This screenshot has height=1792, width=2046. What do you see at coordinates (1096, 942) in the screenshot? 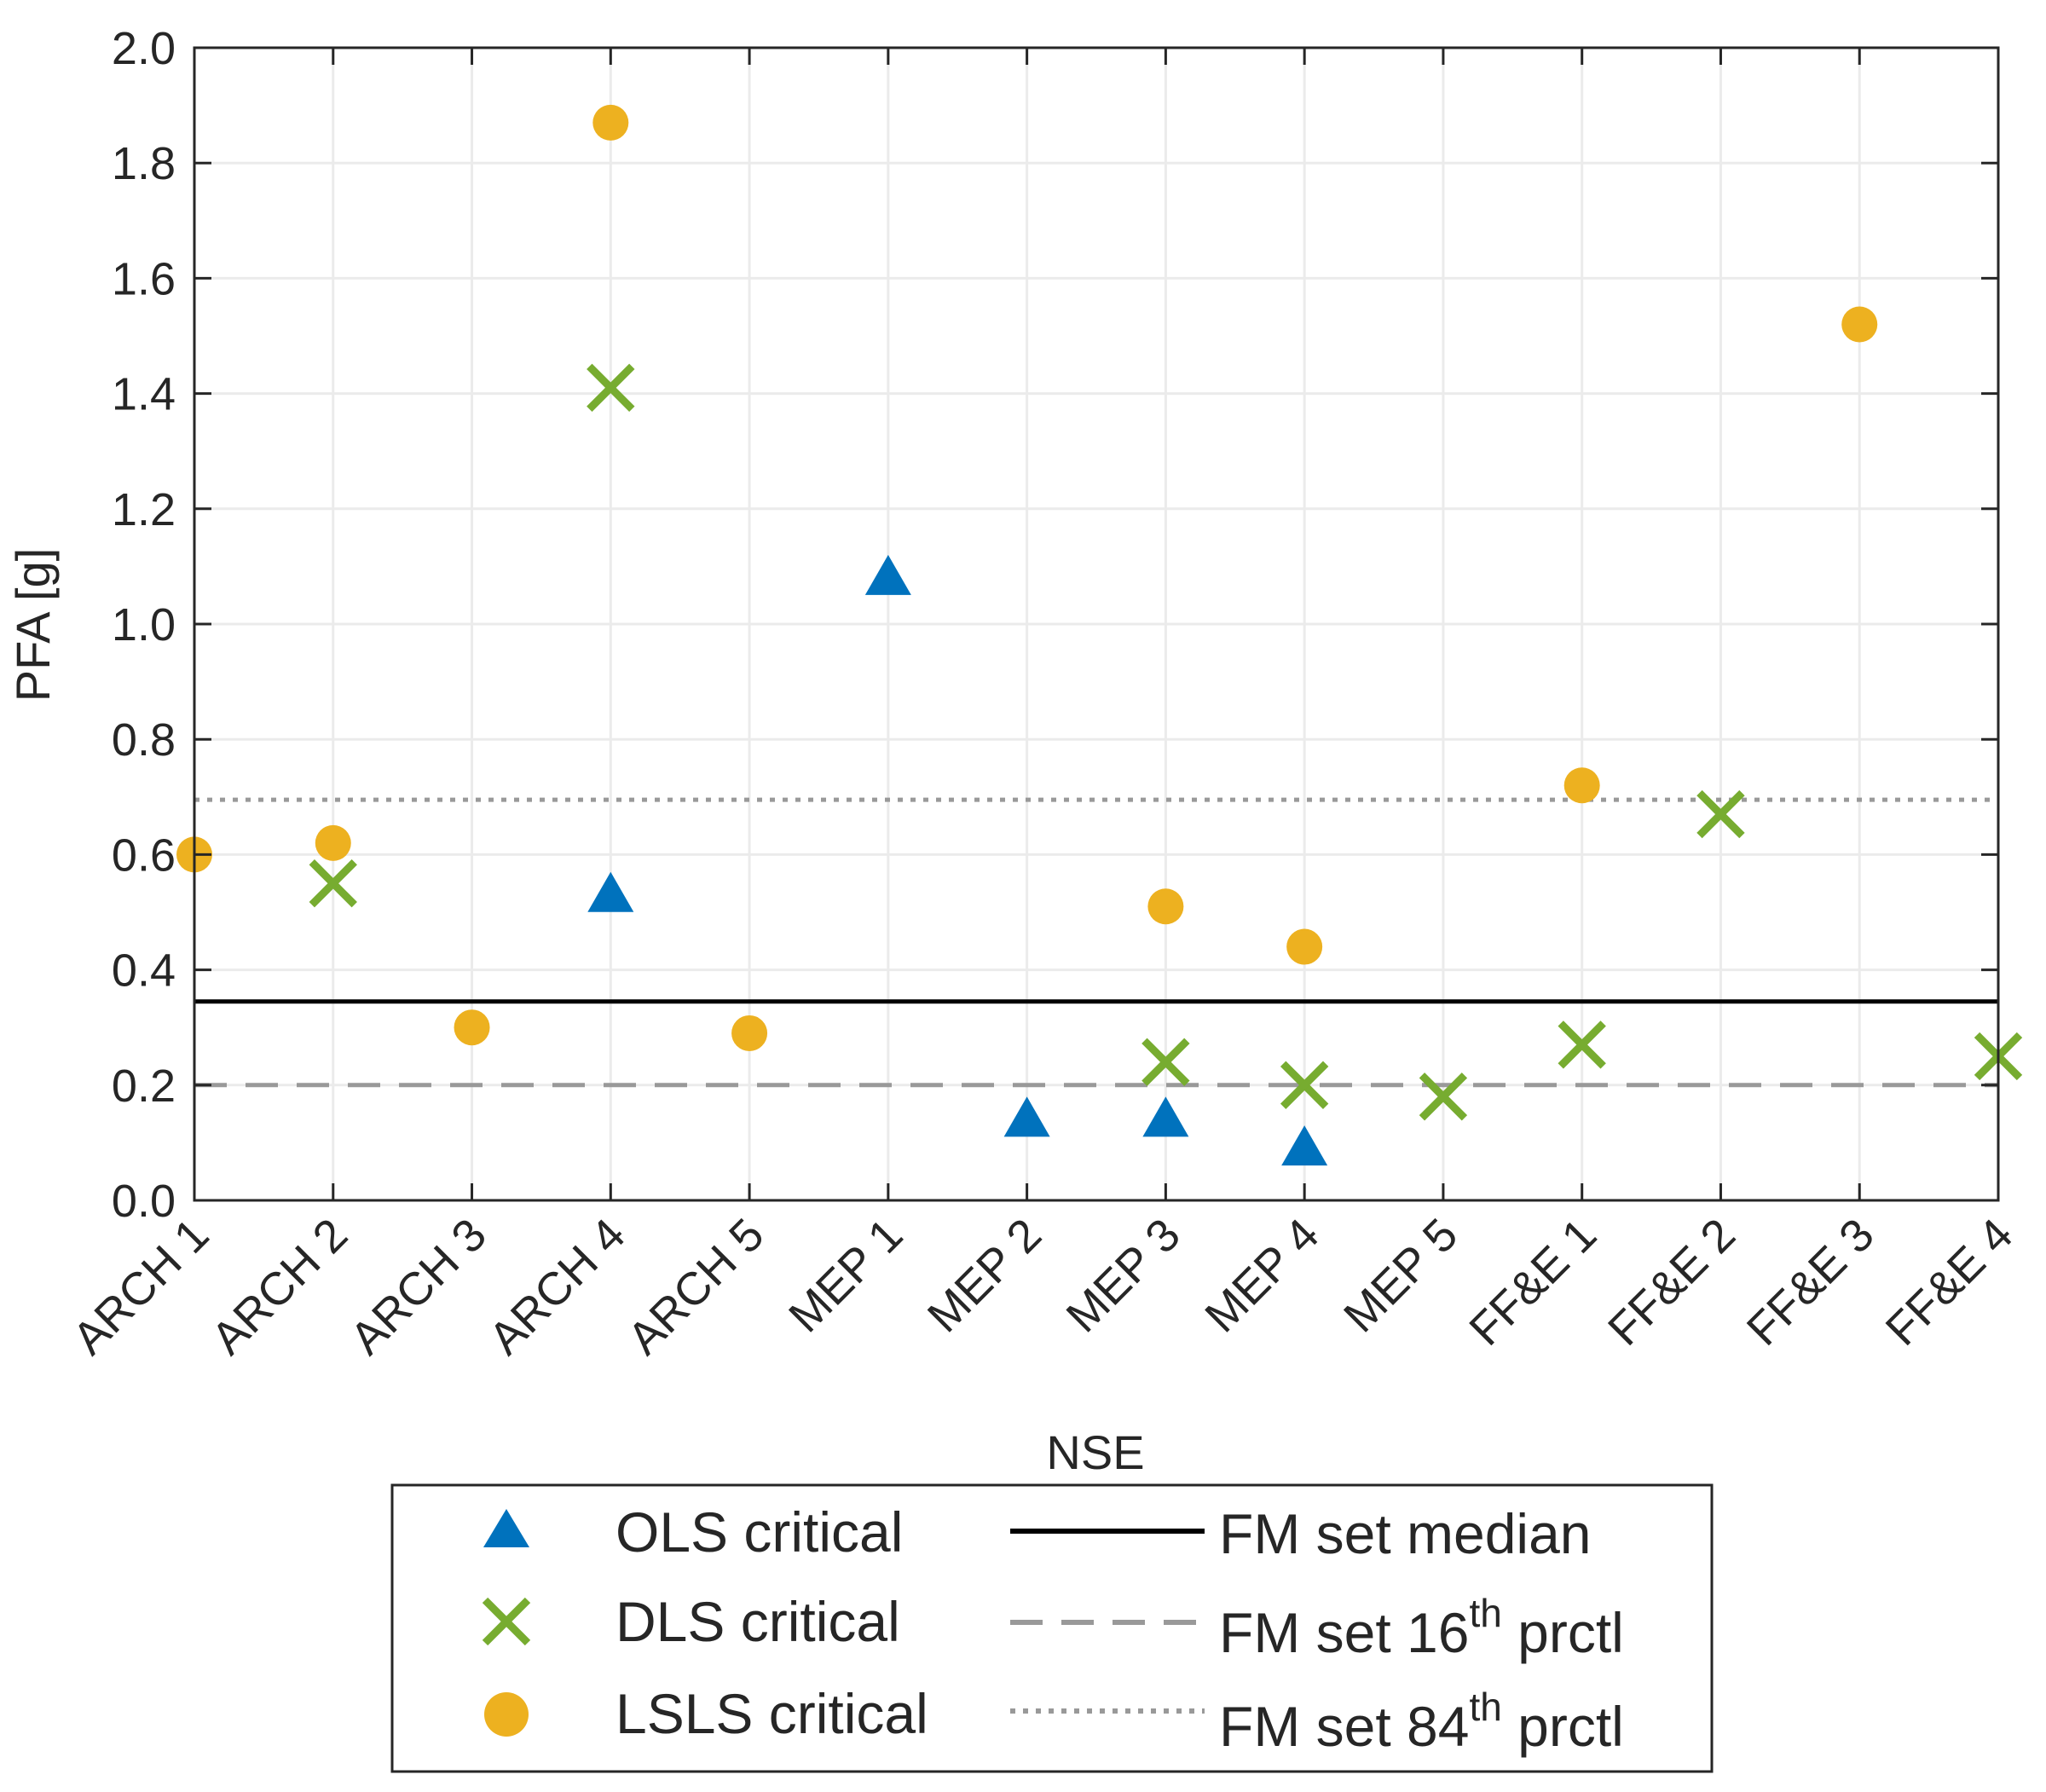
I see `reference-lines` at bounding box center [1096, 942].